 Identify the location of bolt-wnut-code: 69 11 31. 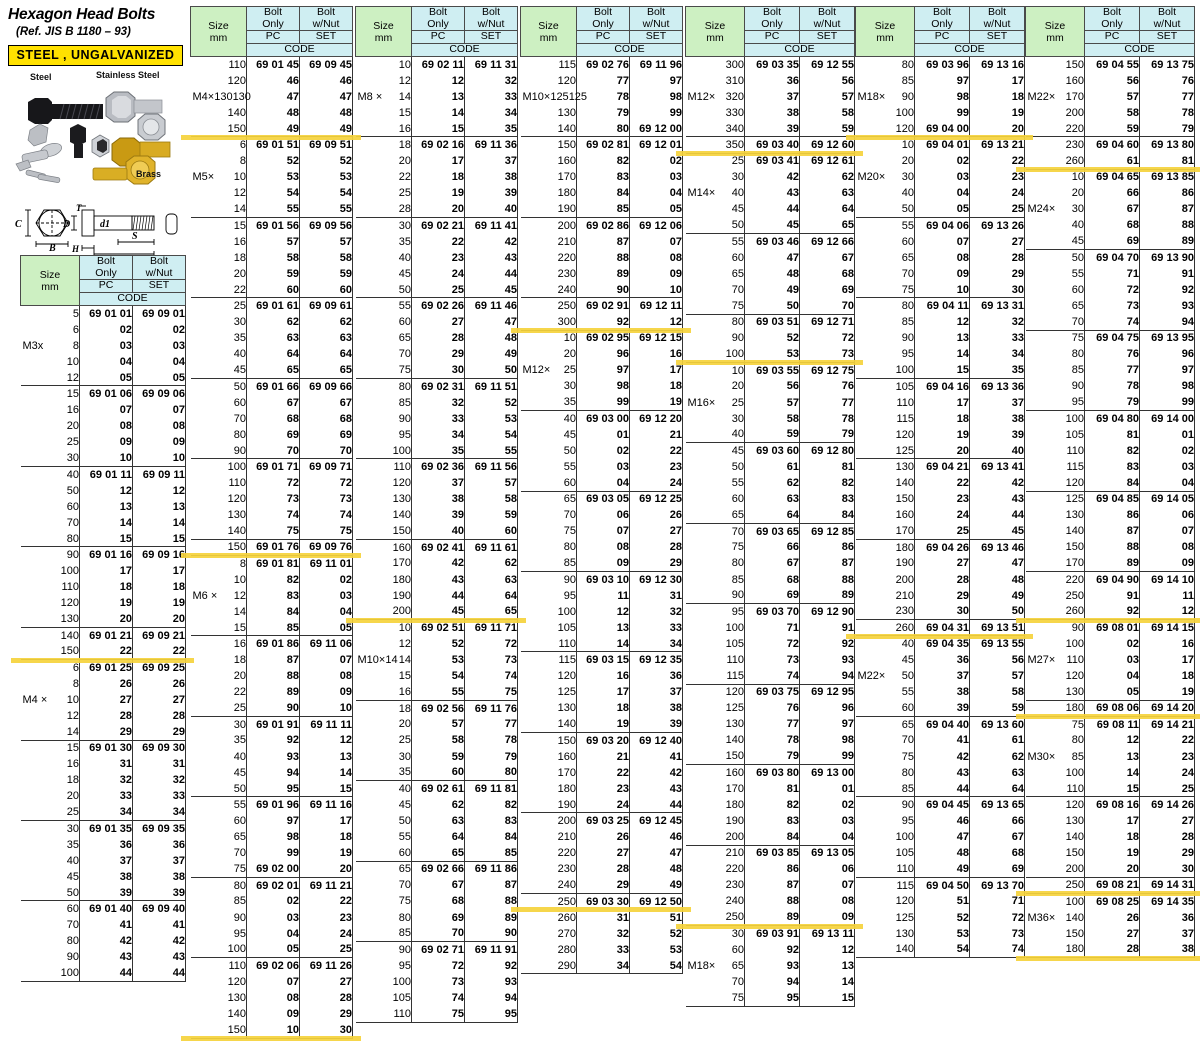
(491, 65).